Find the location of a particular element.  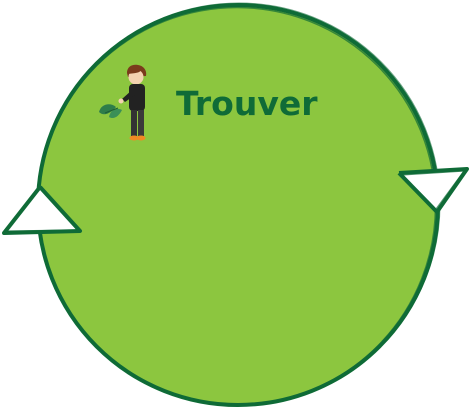

left-arrowhead-icon is located at coordinates (42, 210).